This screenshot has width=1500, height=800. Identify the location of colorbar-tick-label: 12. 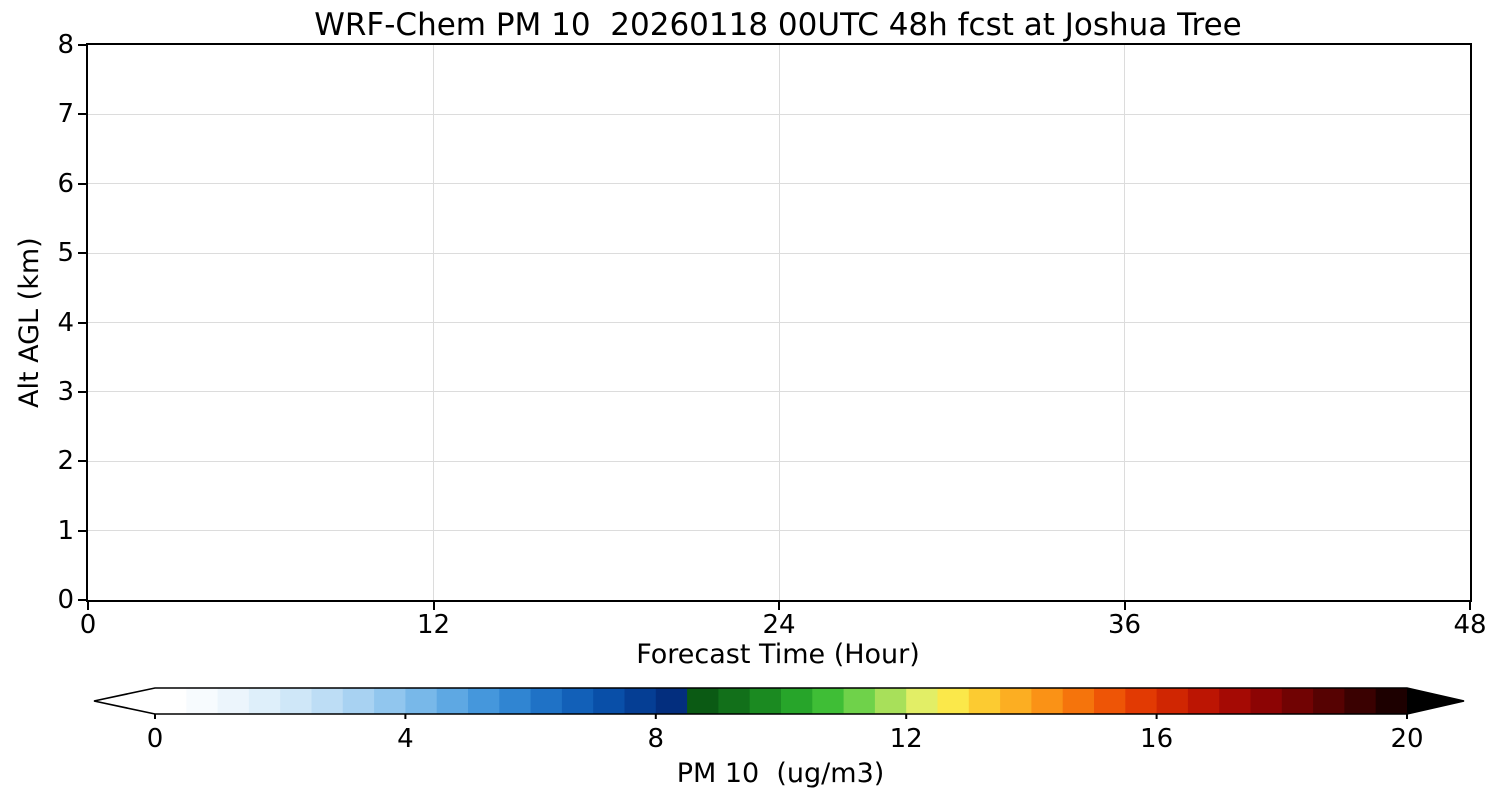
(906, 739).